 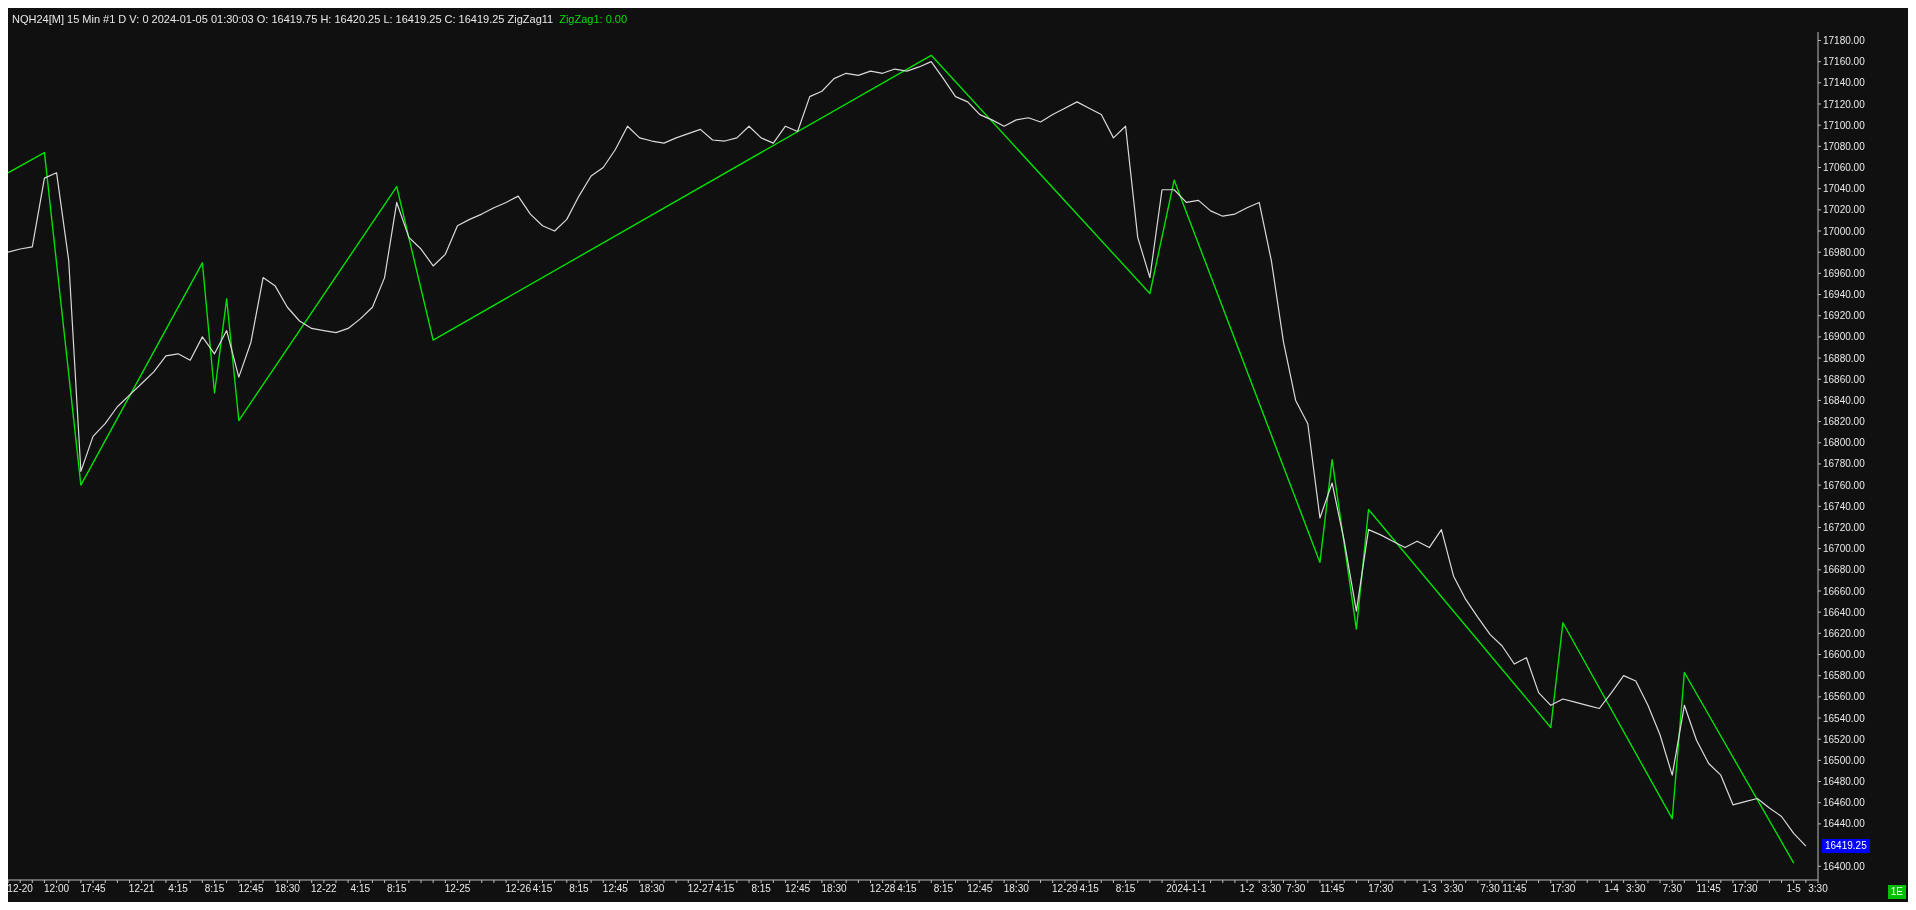 I want to click on y-tick-label: 16660.00, so click(x=1844, y=591).